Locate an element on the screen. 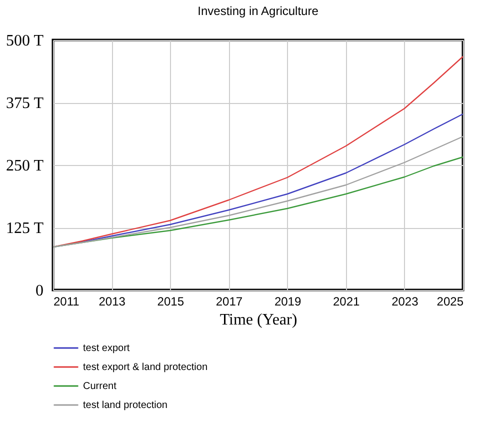 The image size is (485, 428). y-tick-label: 375 T is located at coordinates (25, 103).